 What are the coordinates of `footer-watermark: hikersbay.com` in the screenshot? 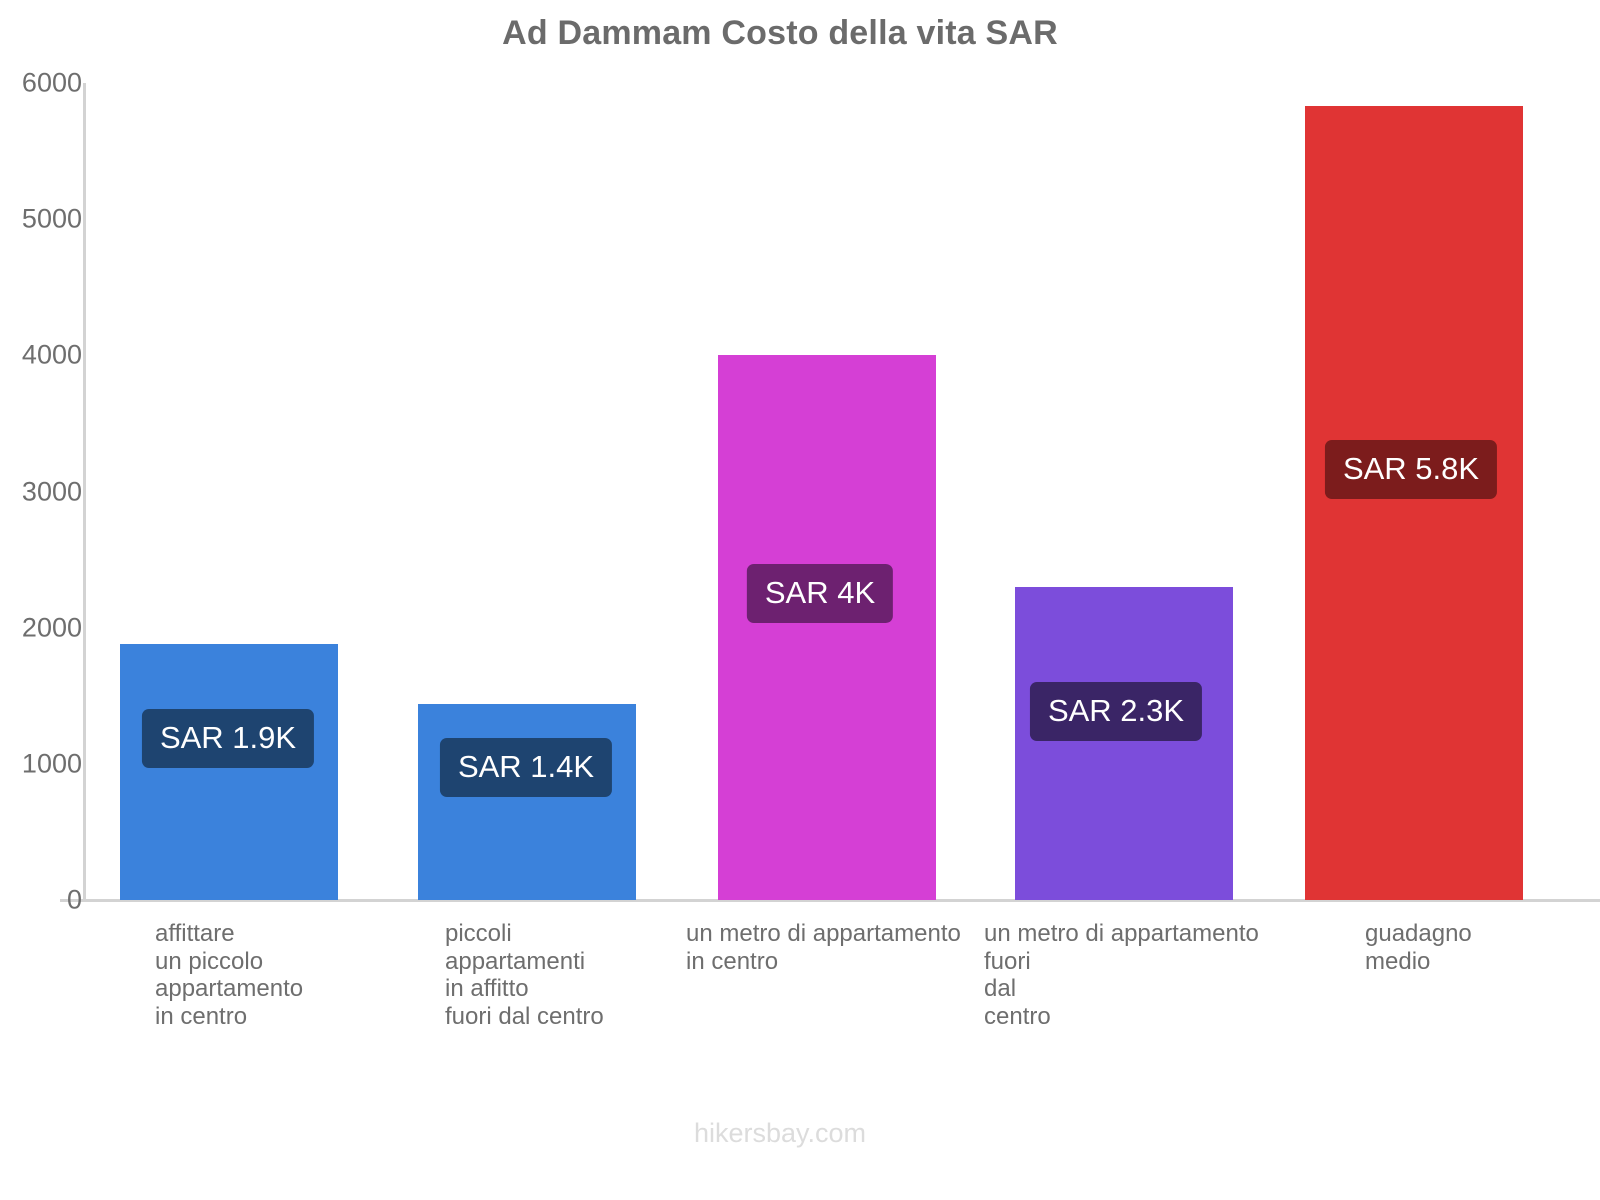 It's located at (780, 1133).